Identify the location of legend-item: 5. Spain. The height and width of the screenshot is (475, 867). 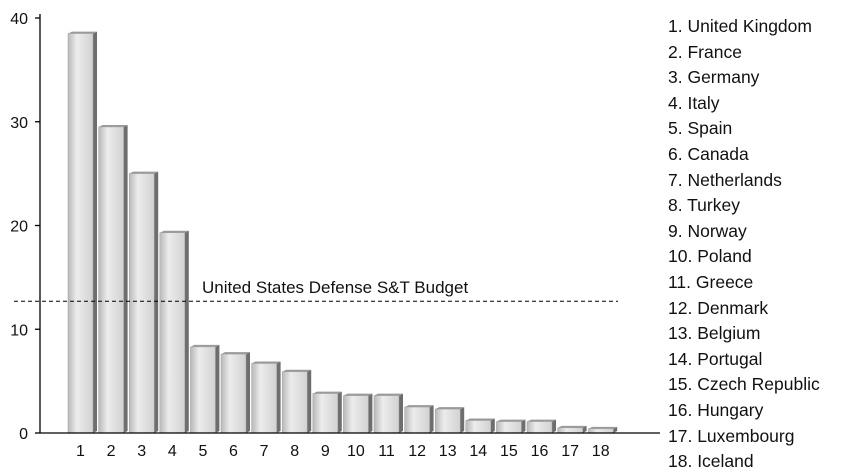
(700, 128).